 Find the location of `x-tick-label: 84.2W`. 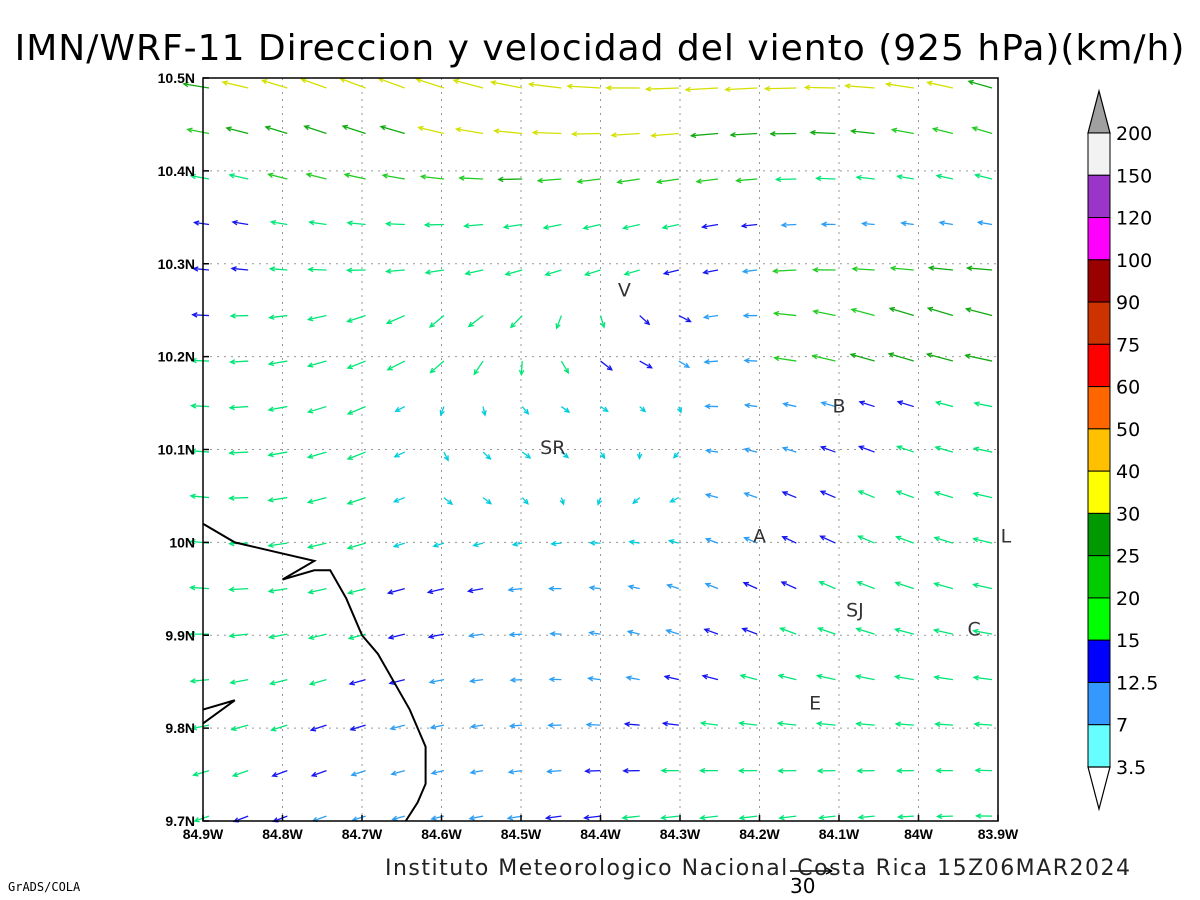

x-tick-label: 84.2W is located at coordinates (759, 834).